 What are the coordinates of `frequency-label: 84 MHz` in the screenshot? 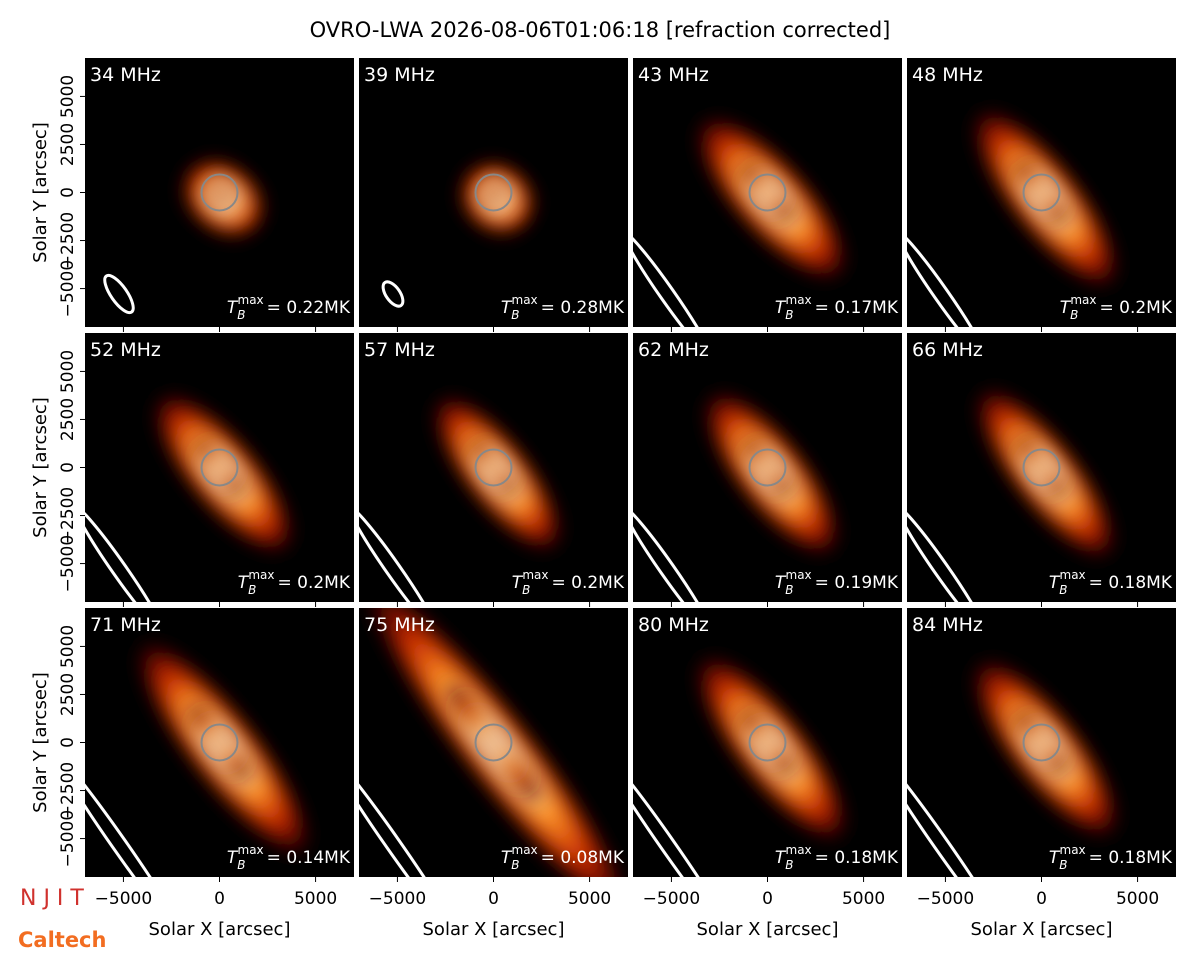 It's located at (947, 625).